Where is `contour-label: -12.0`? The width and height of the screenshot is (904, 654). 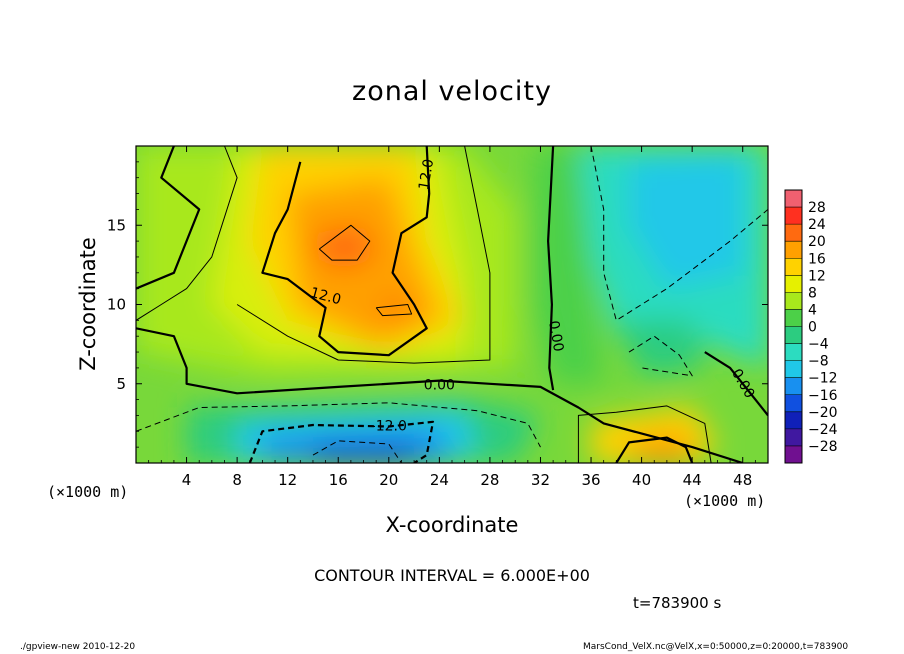
contour-label: -12.0 is located at coordinates (389, 427).